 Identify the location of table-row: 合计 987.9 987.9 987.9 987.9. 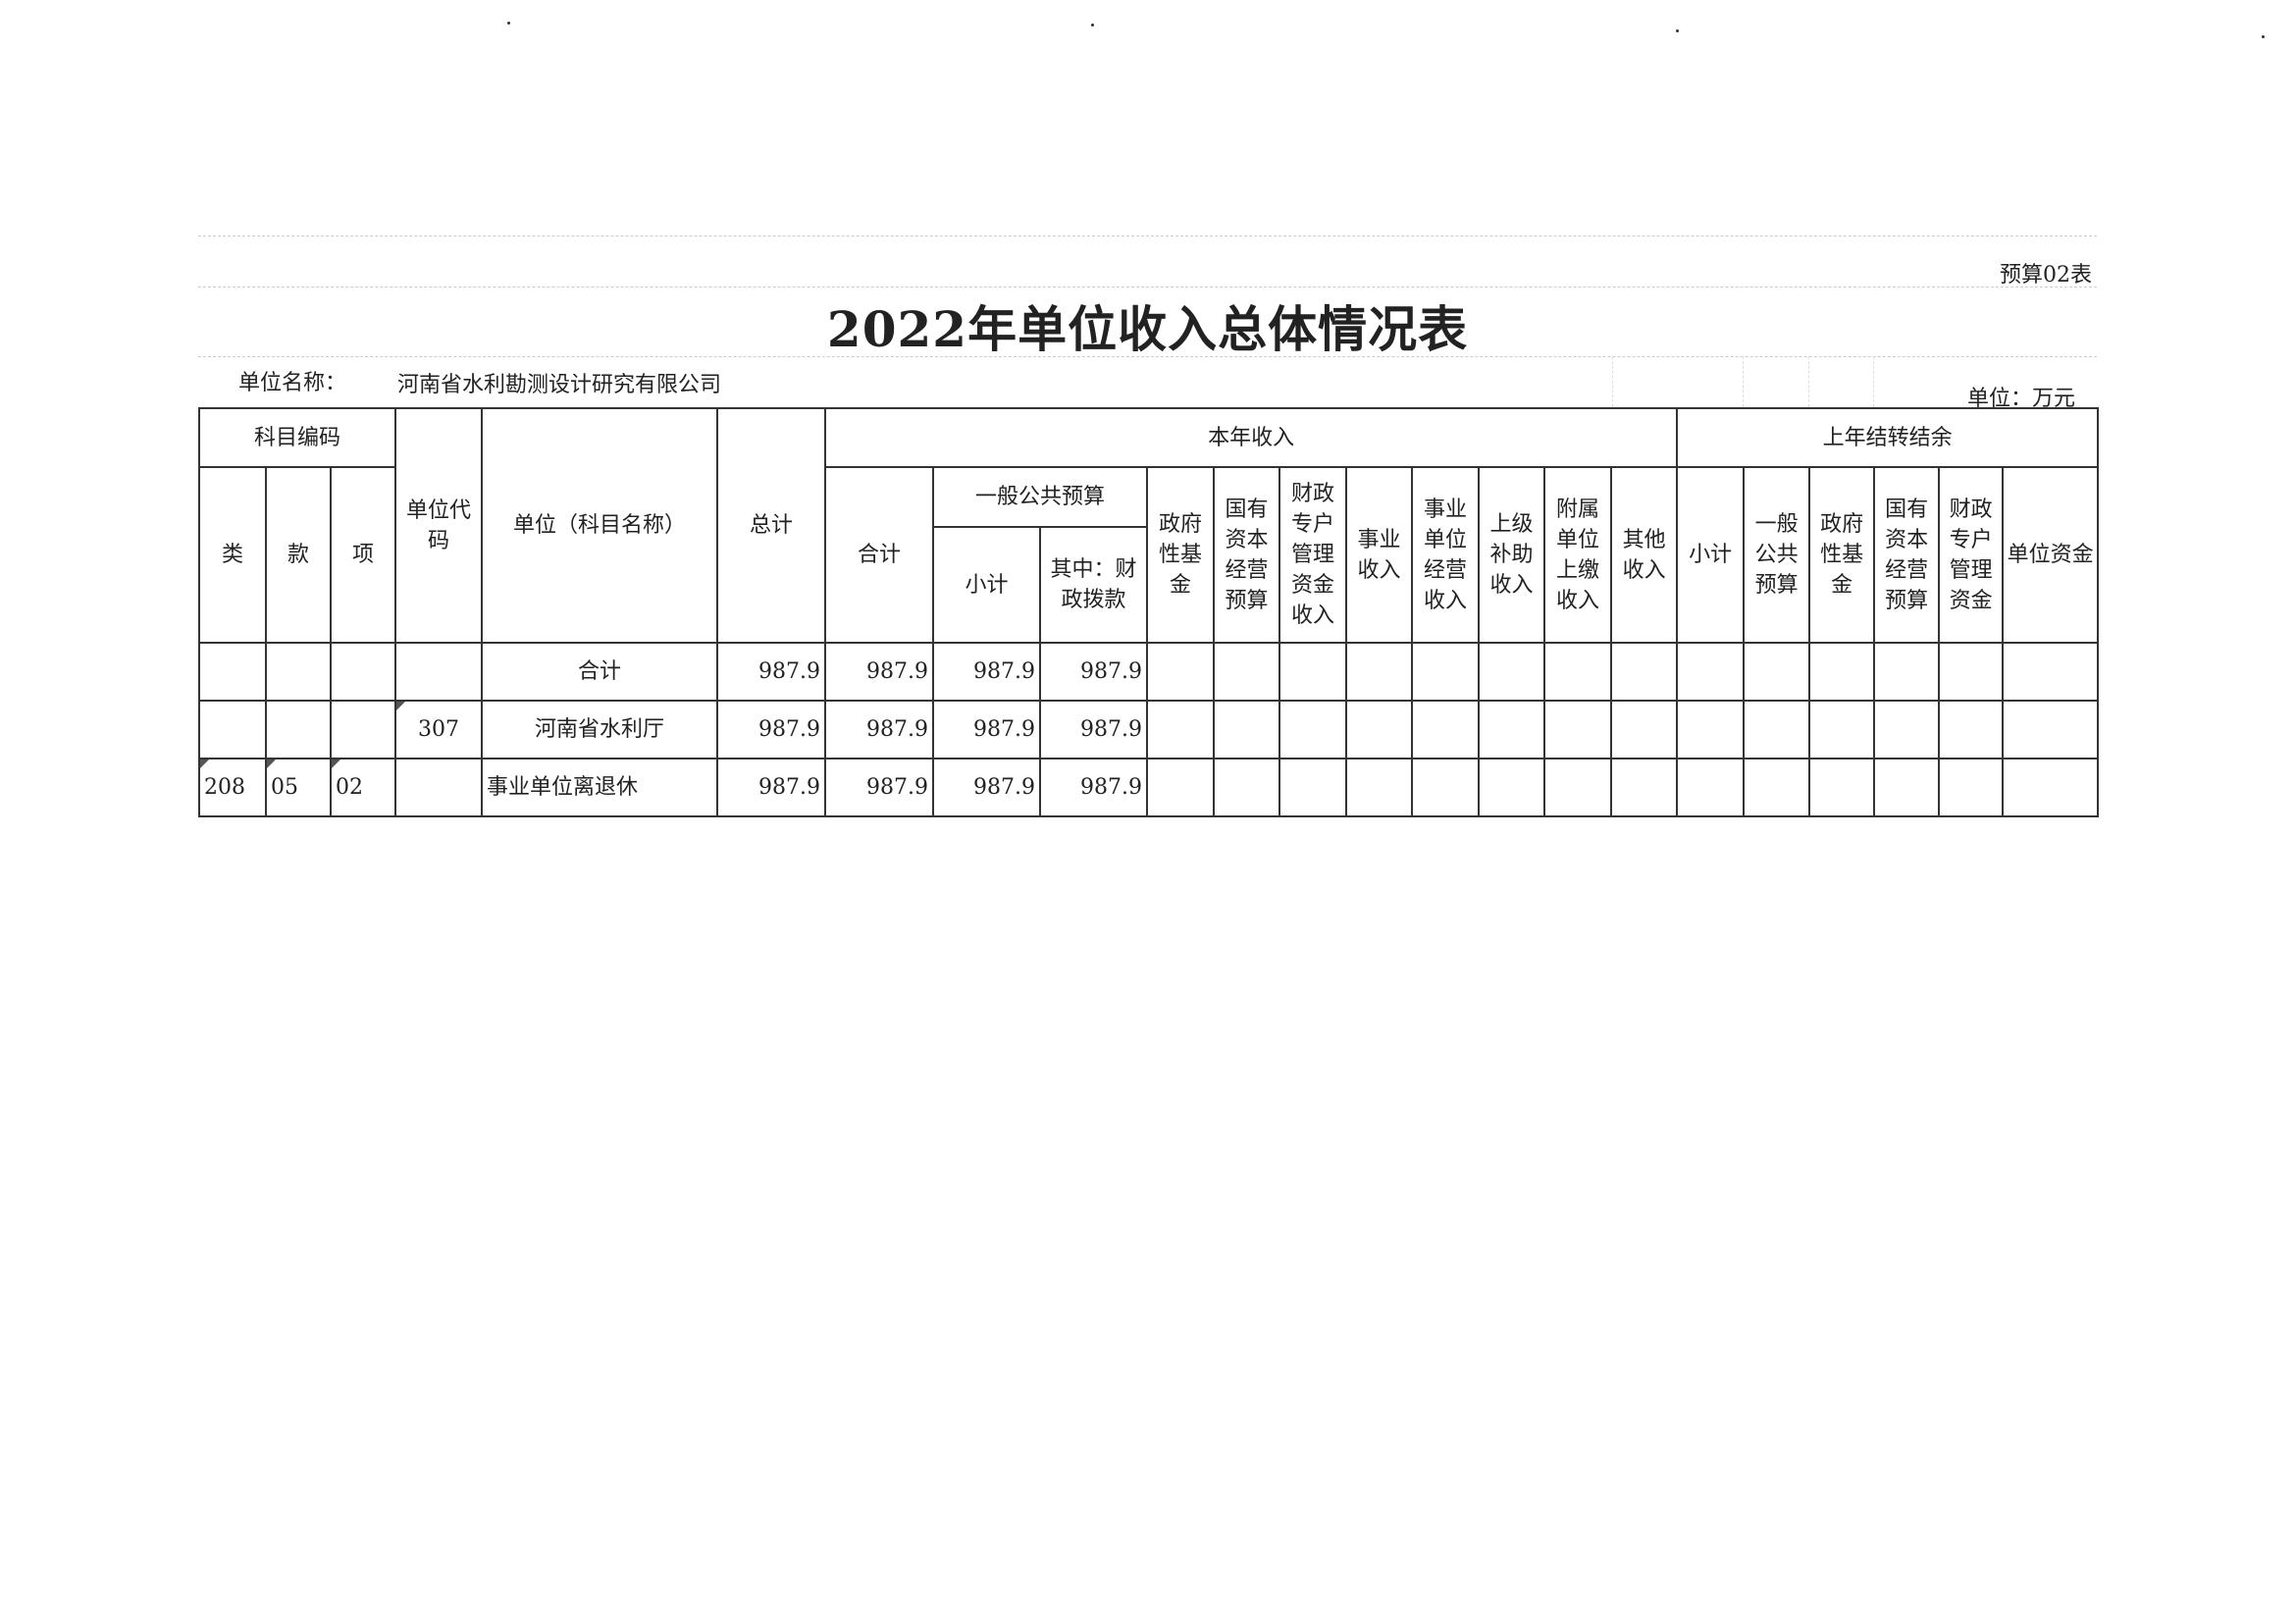
(1149, 672).